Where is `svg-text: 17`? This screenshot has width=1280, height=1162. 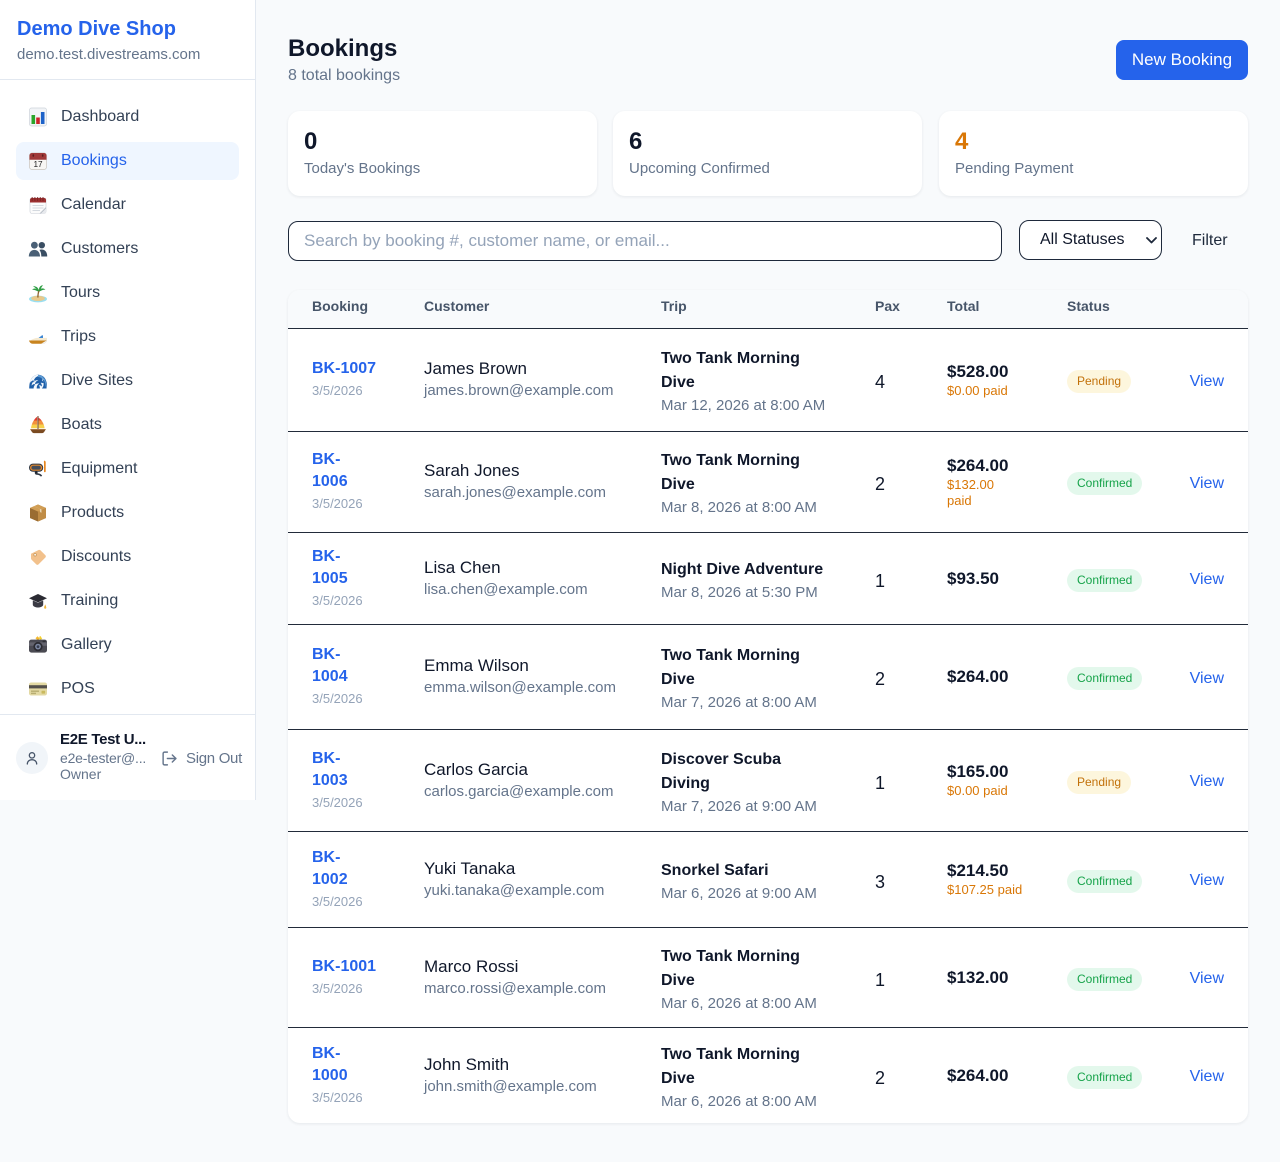
svg-text: 17 is located at coordinates (38, 164).